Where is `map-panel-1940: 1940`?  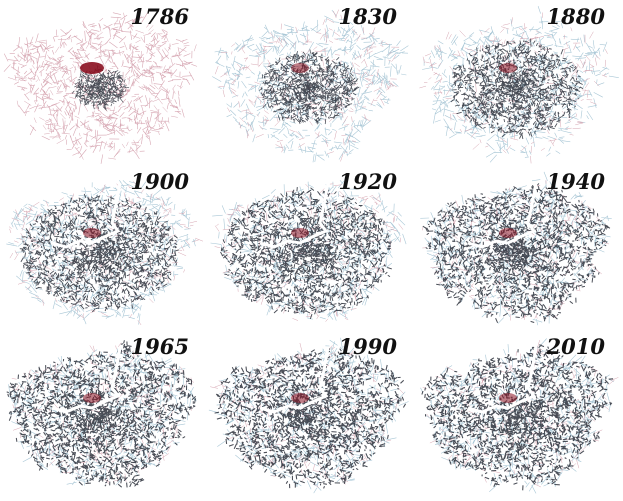 map-panel-1940: 1940 is located at coordinates (519, 248).